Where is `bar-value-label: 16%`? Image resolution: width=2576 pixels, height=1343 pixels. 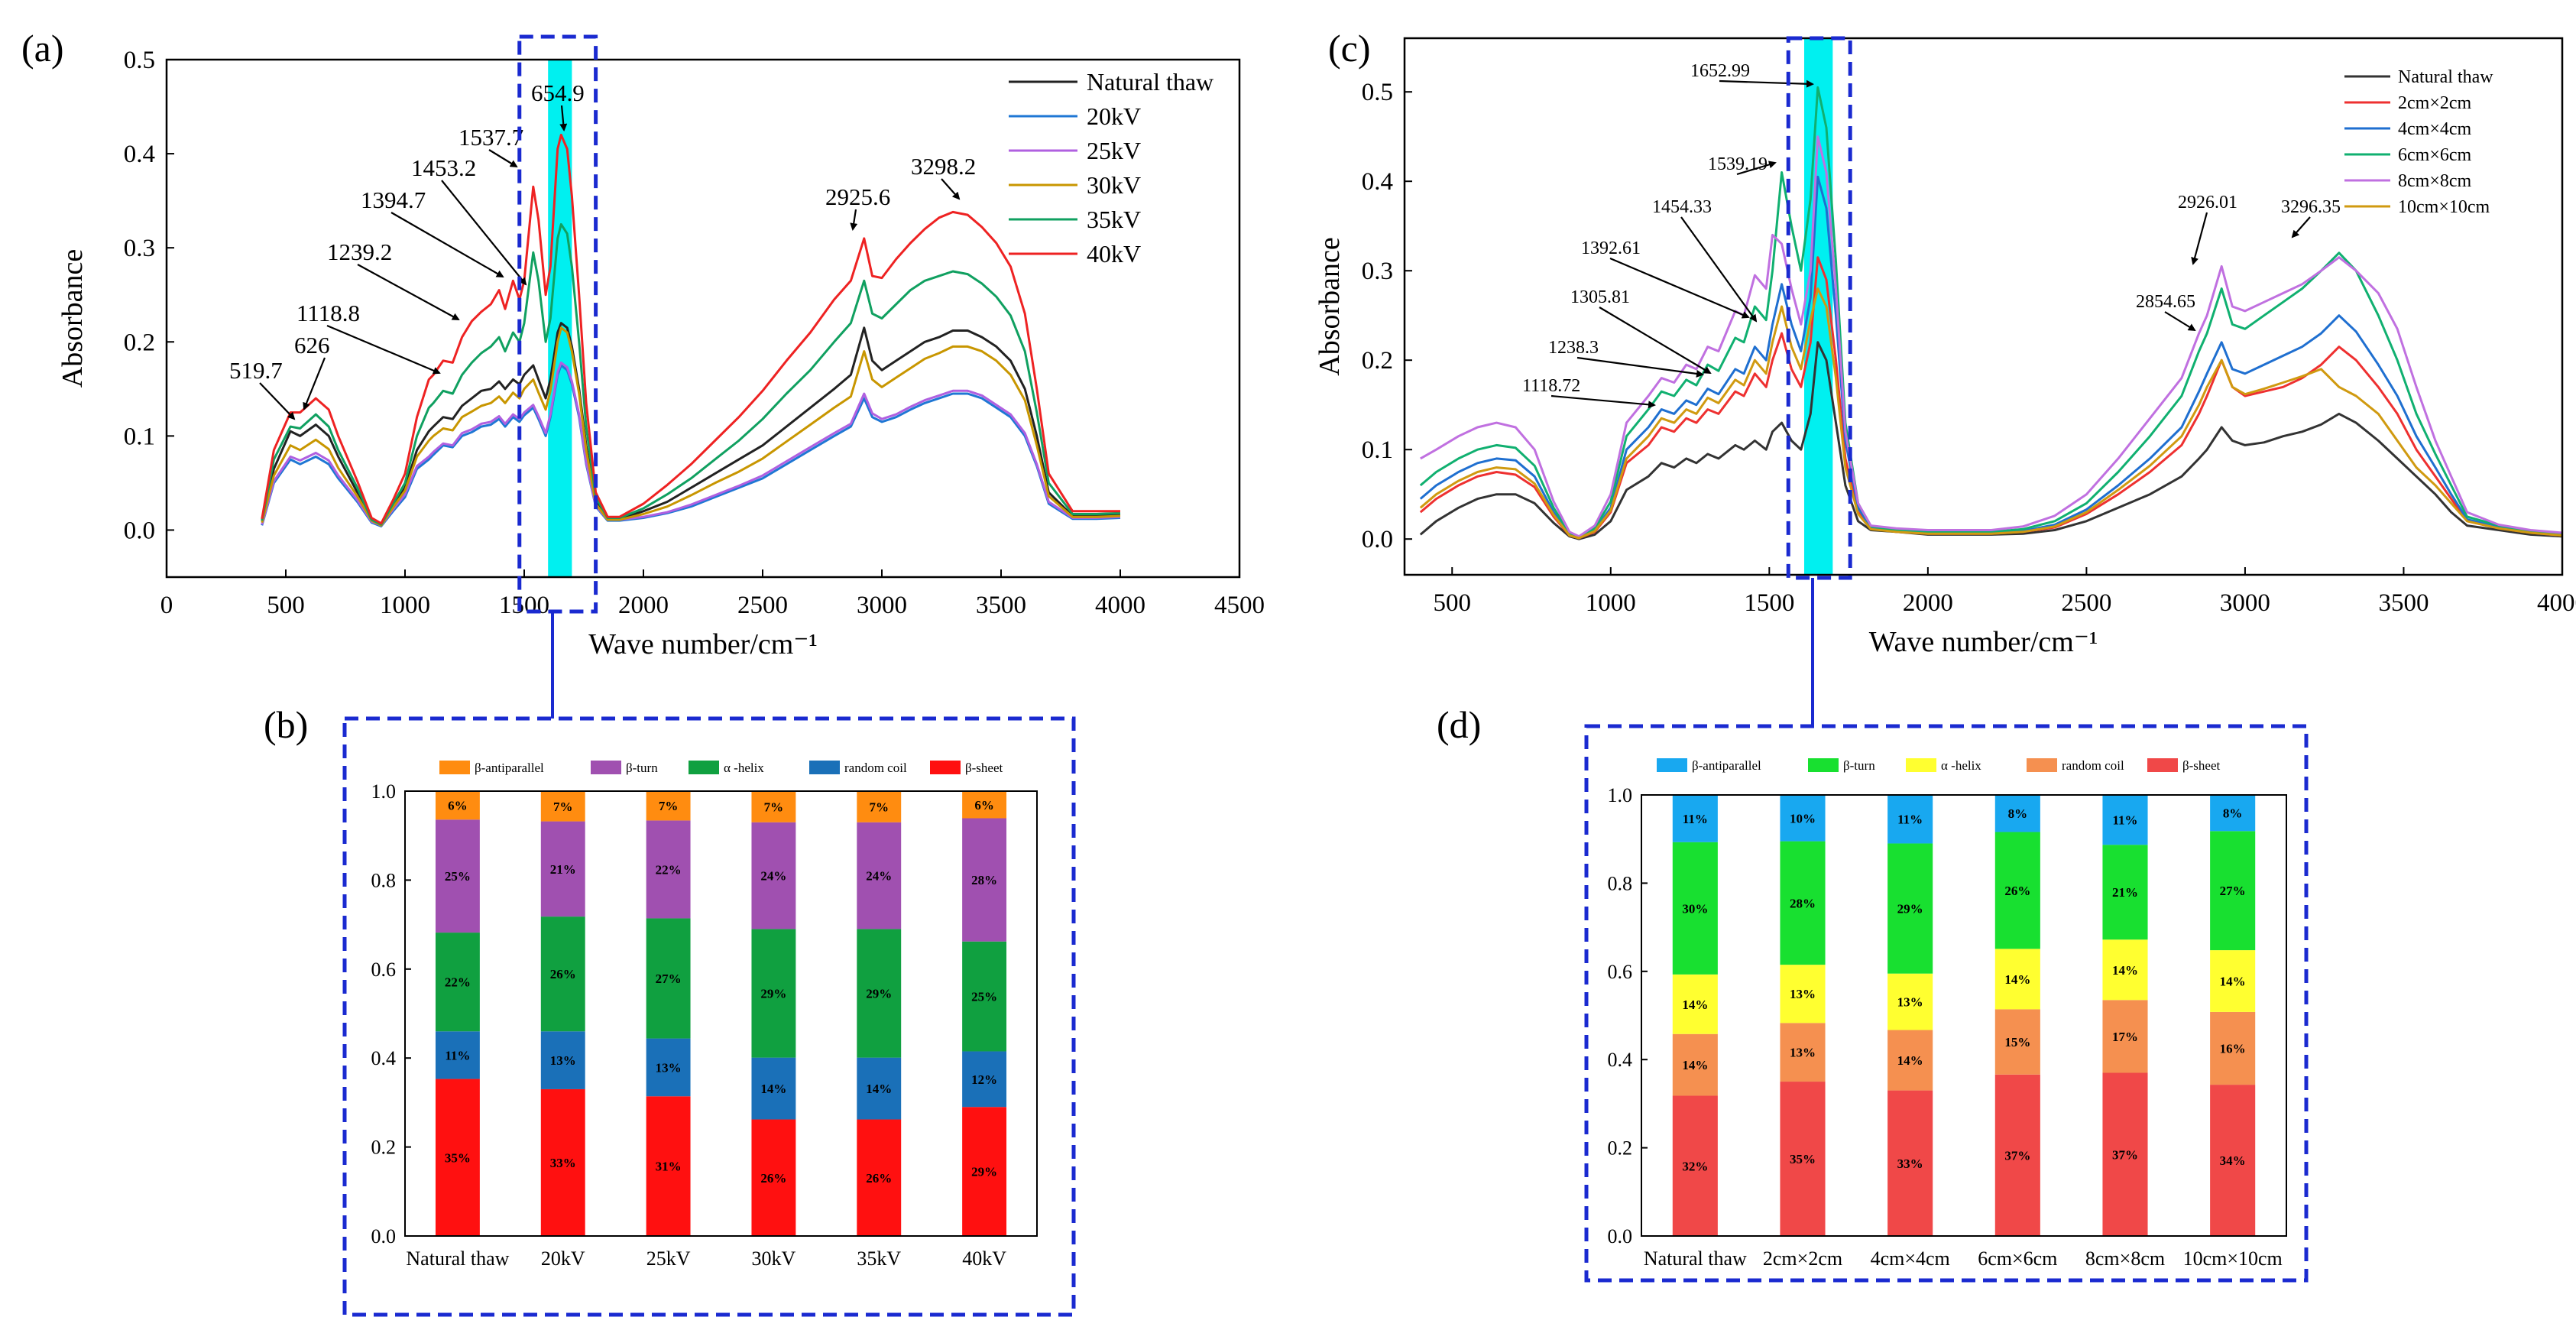
bar-value-label: 16% is located at coordinates (2233, 1048).